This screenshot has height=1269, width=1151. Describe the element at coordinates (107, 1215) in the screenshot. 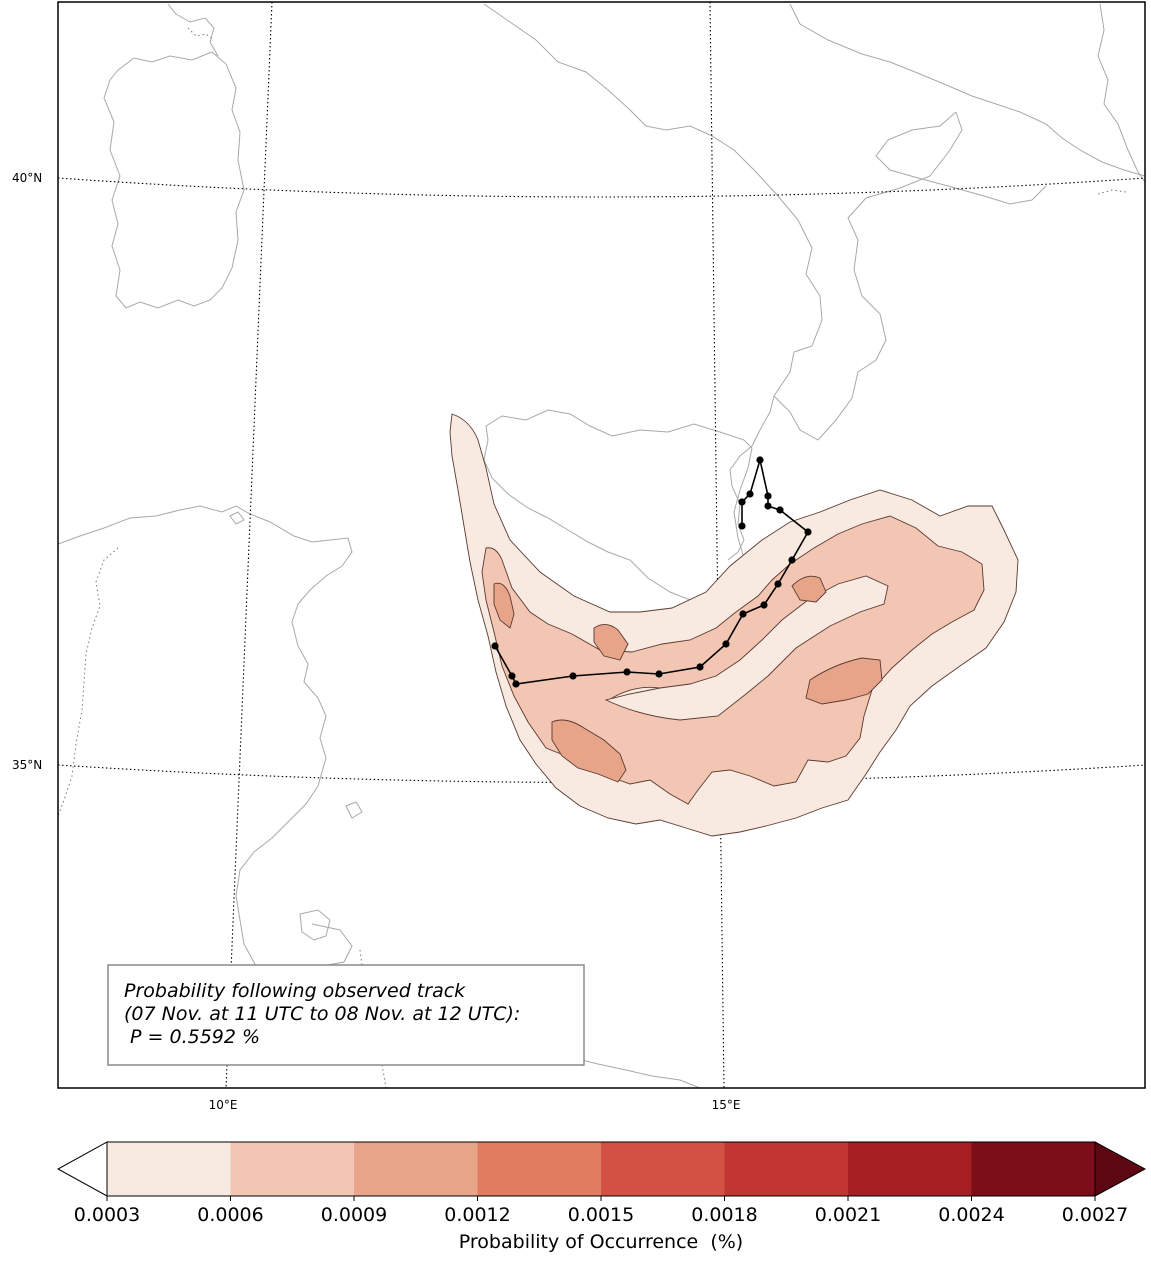

I see `colorbar-tick-label: 0.0003` at that location.